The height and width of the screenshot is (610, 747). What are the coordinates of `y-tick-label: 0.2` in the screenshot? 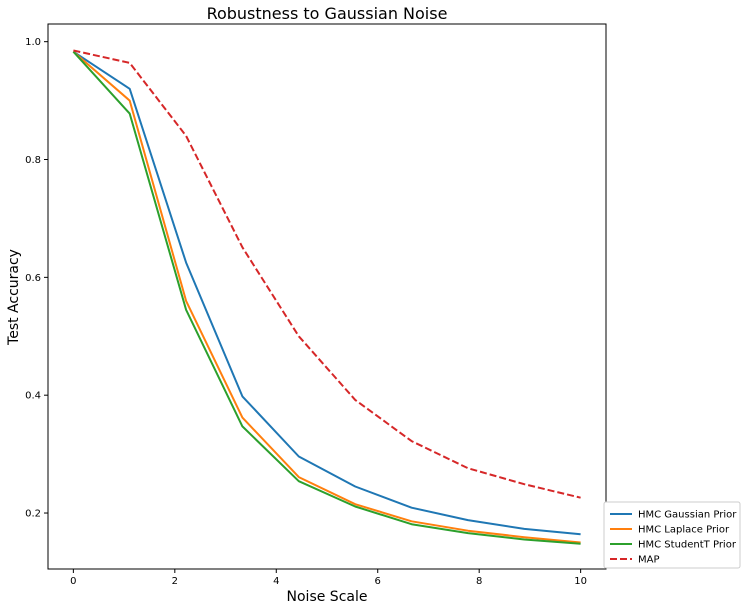 It's located at (33, 514).